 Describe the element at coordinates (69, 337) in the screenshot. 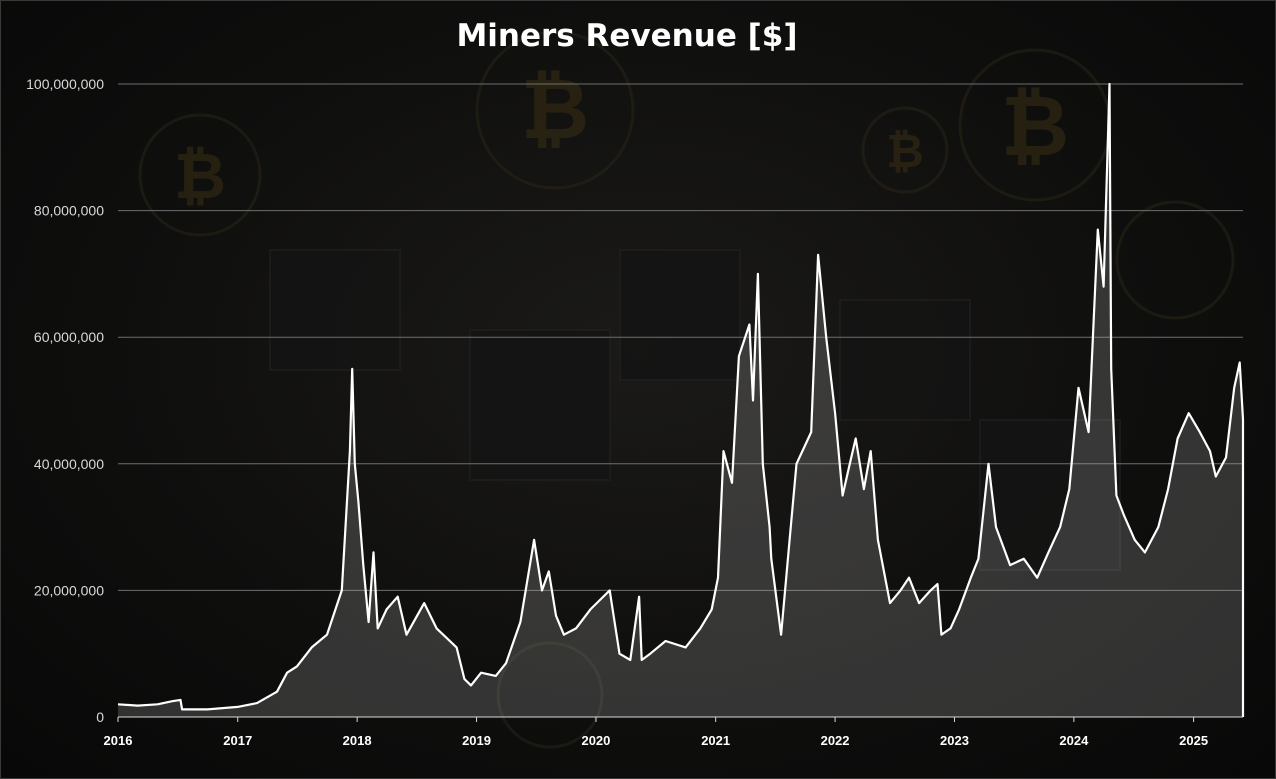

I see `y-tick-label: 60,000,000` at that location.